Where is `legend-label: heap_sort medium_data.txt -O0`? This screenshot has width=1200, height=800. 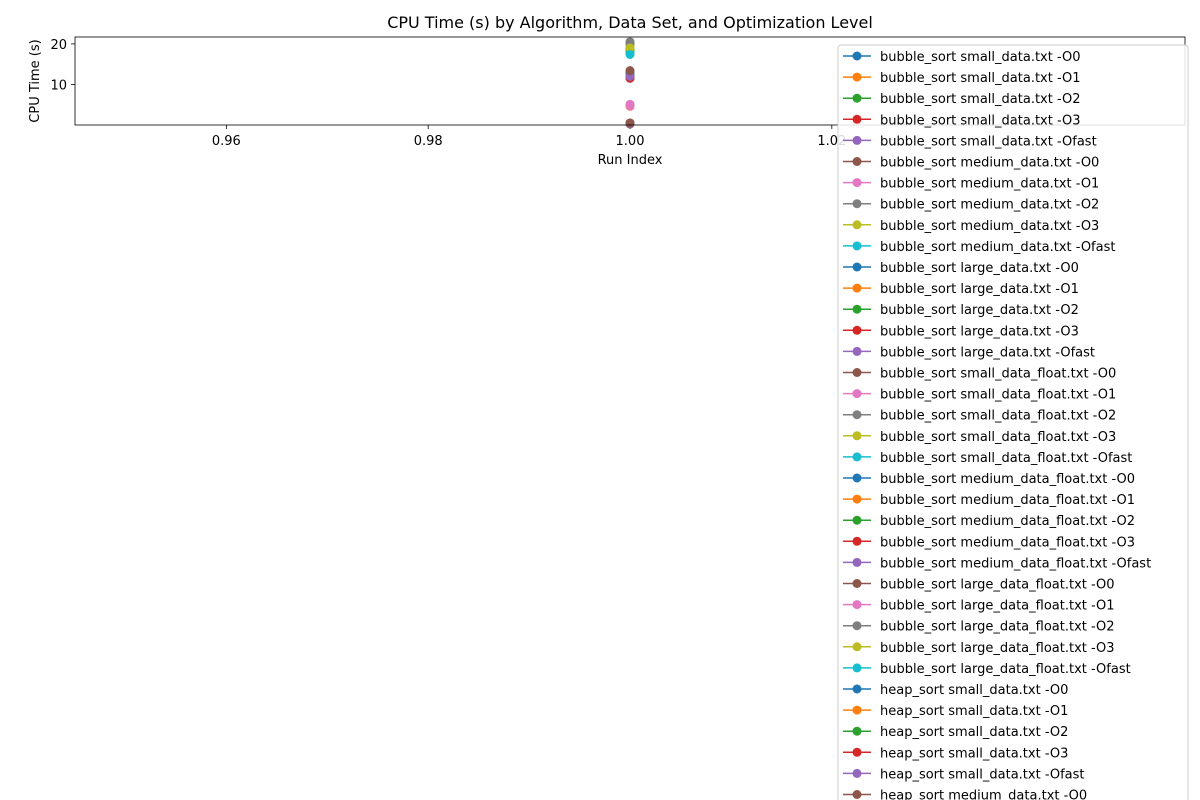
legend-label: heap_sort medium_data.txt -O0 is located at coordinates (983, 794).